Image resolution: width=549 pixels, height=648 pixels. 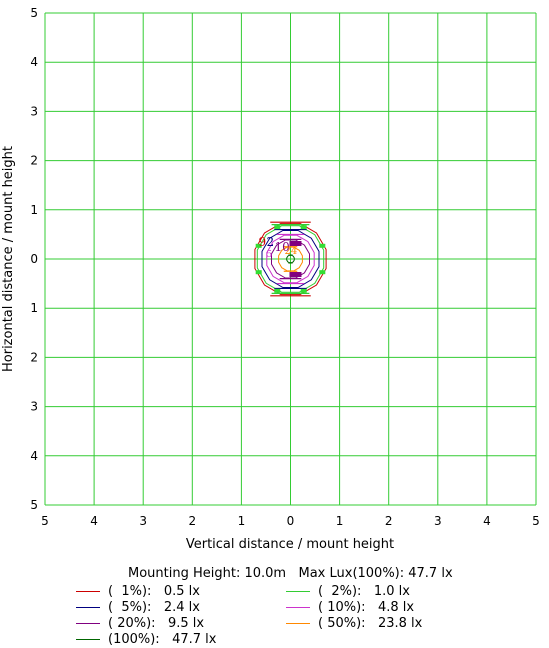 What do you see at coordinates (132, 623) in the screenshot?
I see `legend-percent: ( 20%):` at bounding box center [132, 623].